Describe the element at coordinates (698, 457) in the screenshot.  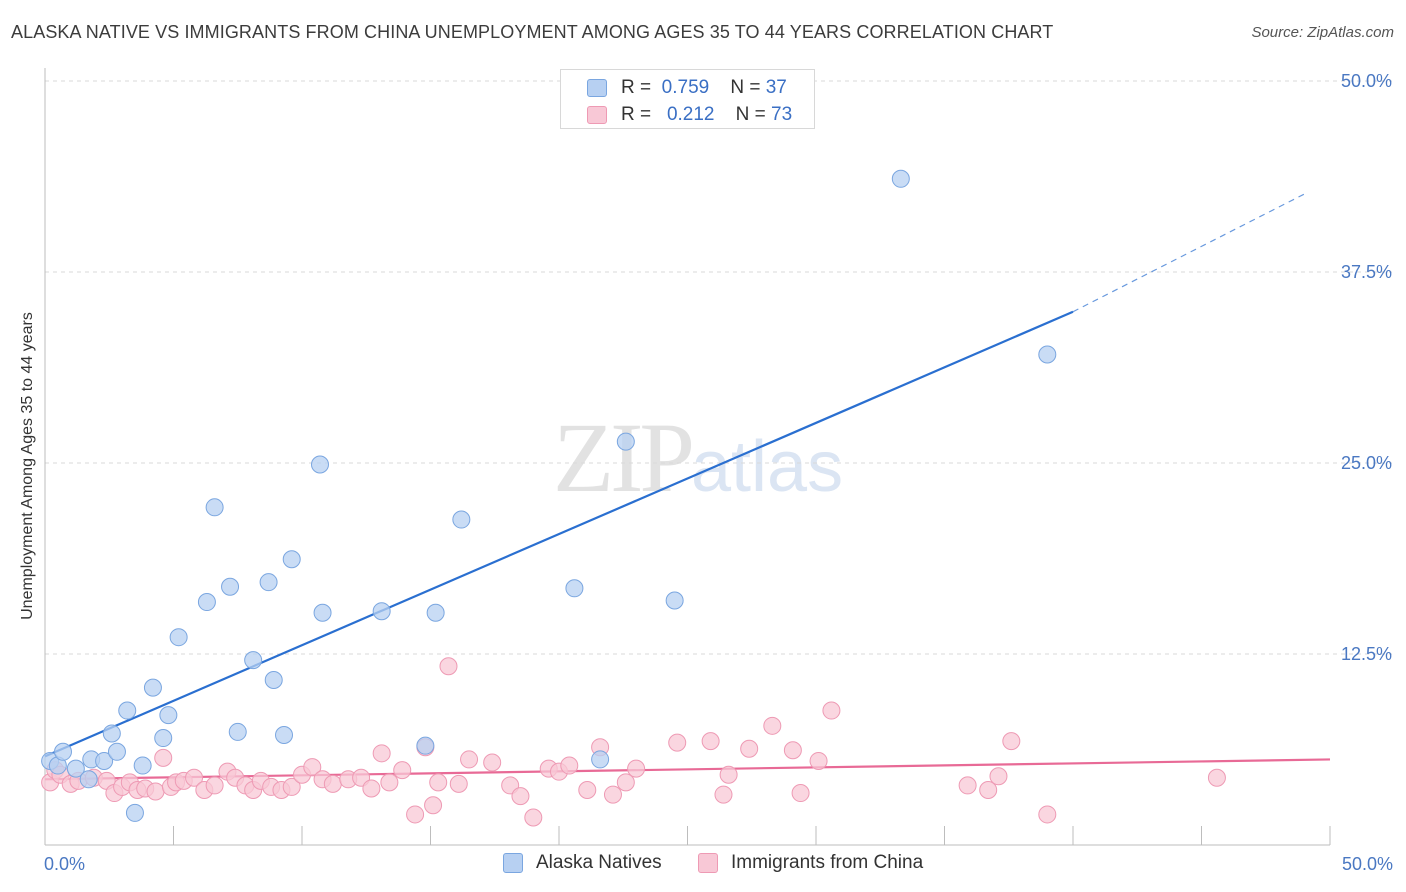
I see `zipatlas-watermark: ZIPatlas` at that location.